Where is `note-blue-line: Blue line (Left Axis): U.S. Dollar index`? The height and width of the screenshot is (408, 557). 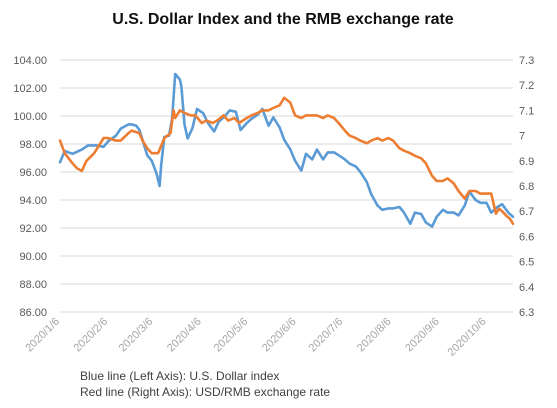
note-blue-line: Blue line (Left Axis): U.S. Dollar index is located at coordinates (179, 376).